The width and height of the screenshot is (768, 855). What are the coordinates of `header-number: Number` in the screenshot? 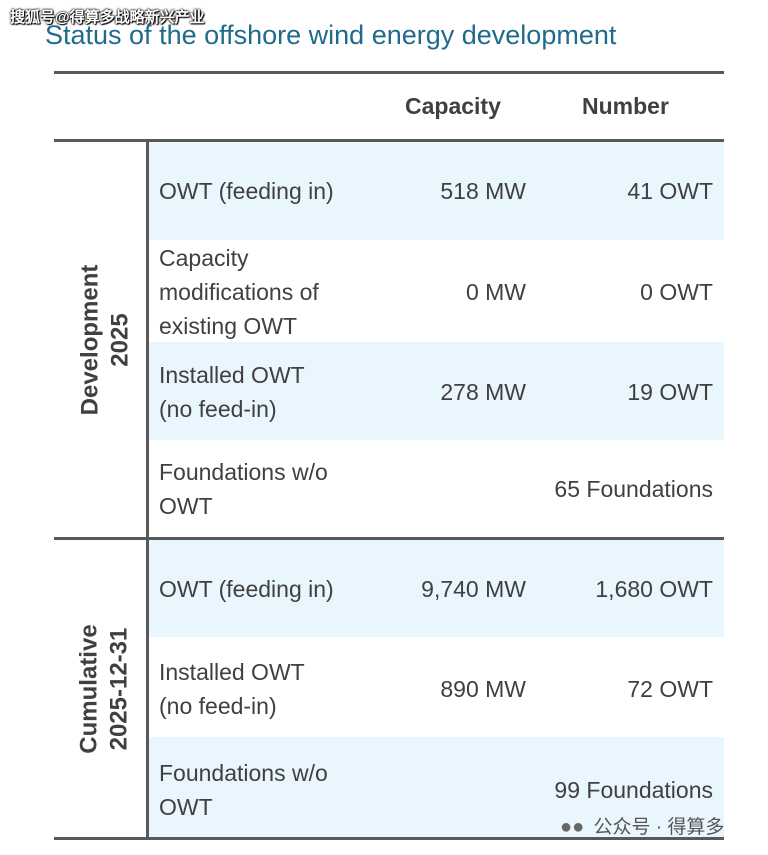 It's located at (625, 106).